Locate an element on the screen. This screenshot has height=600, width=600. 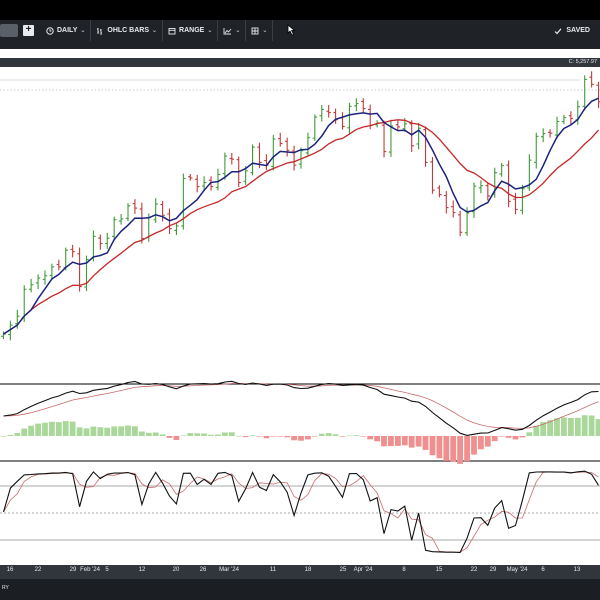
range-label: RANGE is located at coordinates (192, 30).